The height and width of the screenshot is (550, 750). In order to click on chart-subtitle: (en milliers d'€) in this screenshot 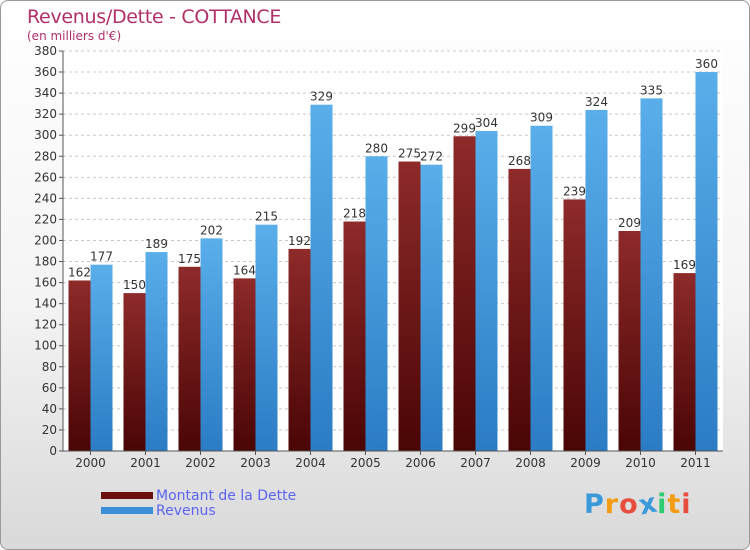, I will do `click(74, 36)`.